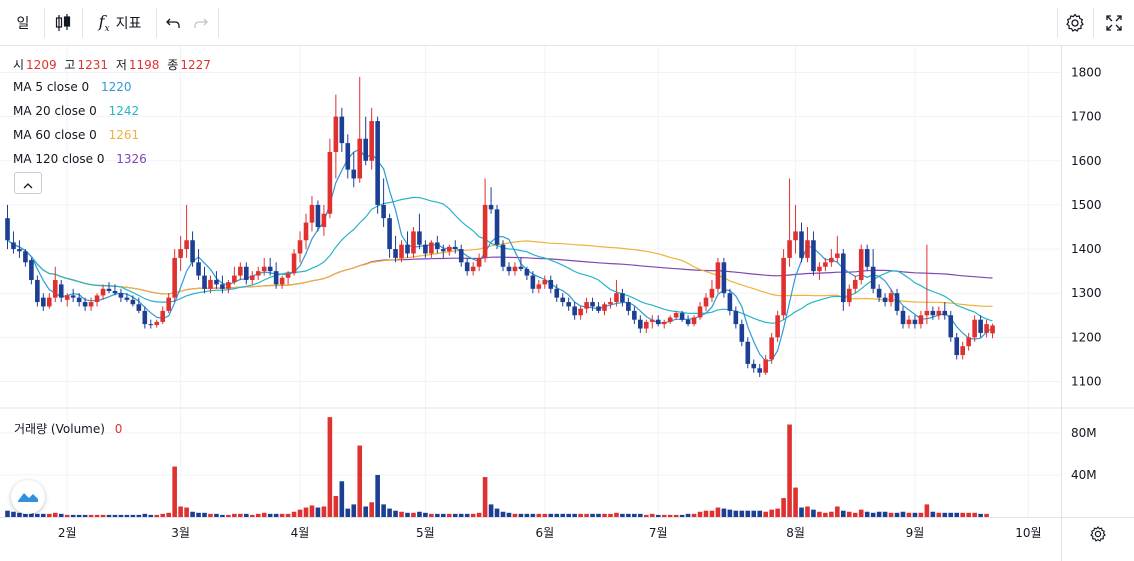 This screenshot has height=561, width=1134. What do you see at coordinates (68, 428) in the screenshot?
I see `volume-legend: 거래량 (Volume) 0` at bounding box center [68, 428].